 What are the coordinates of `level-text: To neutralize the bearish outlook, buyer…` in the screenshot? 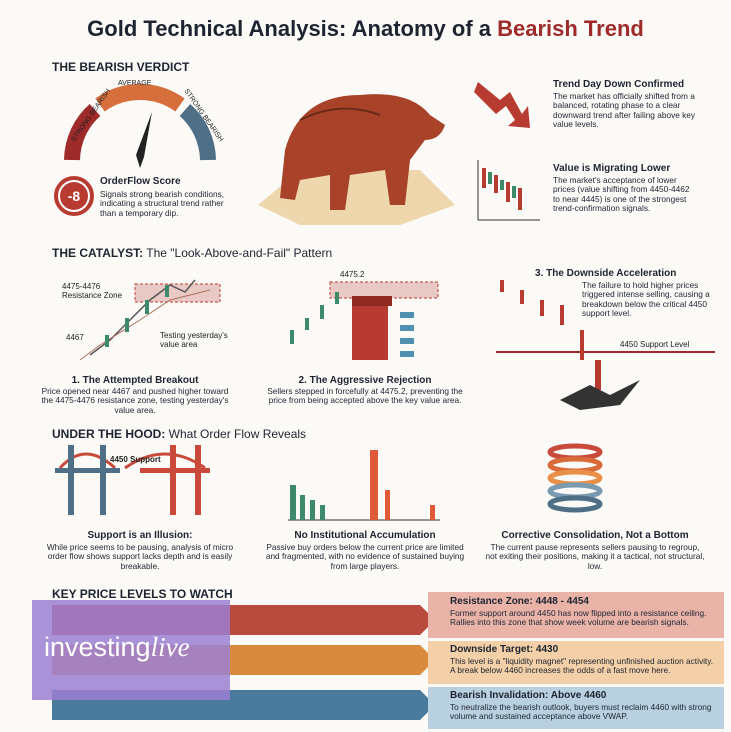 It's located at (581, 712).